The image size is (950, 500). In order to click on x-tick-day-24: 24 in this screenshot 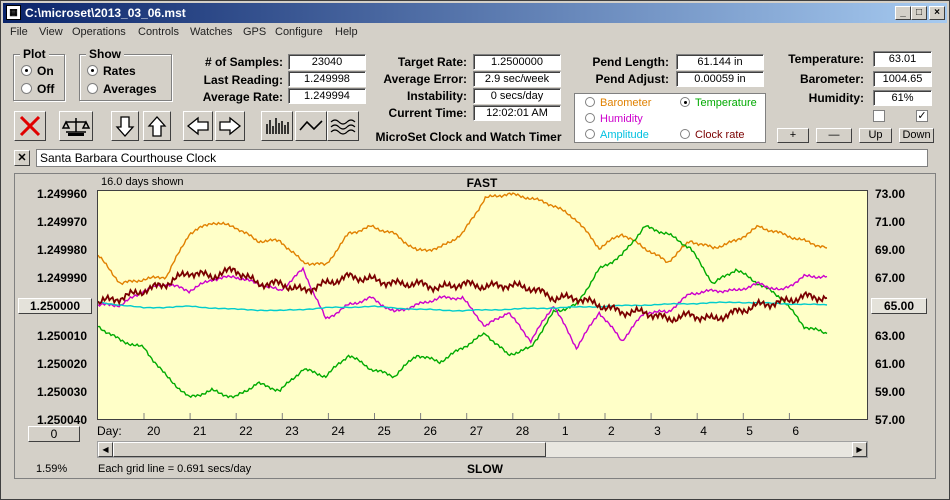, I will do `click(338, 431)`.